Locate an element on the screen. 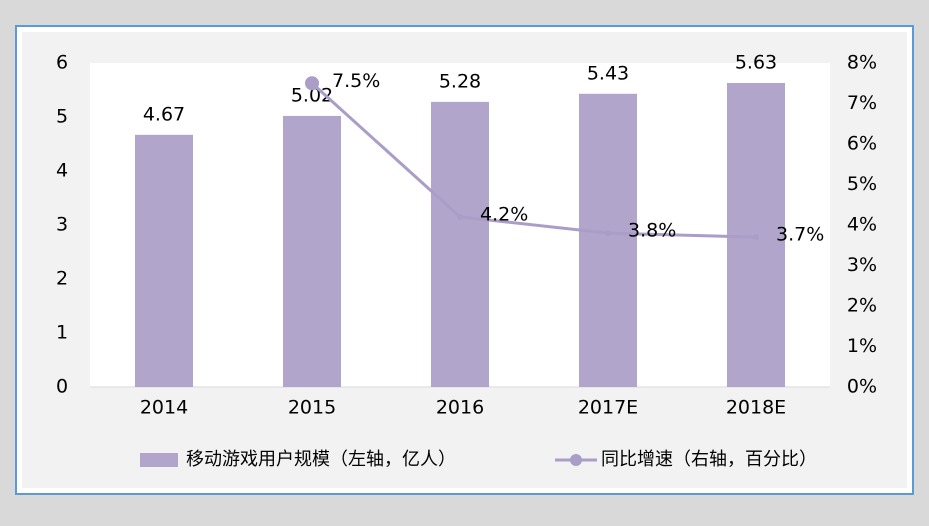  y-tick-label: 5 is located at coordinates (62, 117).